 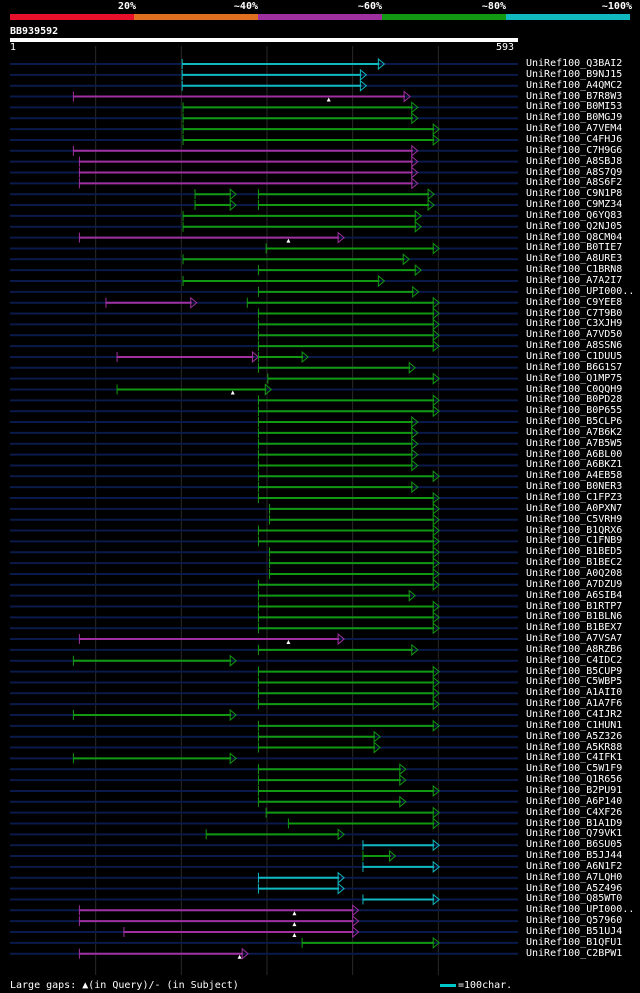 What do you see at coordinates (574, 595) in the screenshot?
I see `hit-label: UniRef100_A6SIB4` at bounding box center [574, 595].